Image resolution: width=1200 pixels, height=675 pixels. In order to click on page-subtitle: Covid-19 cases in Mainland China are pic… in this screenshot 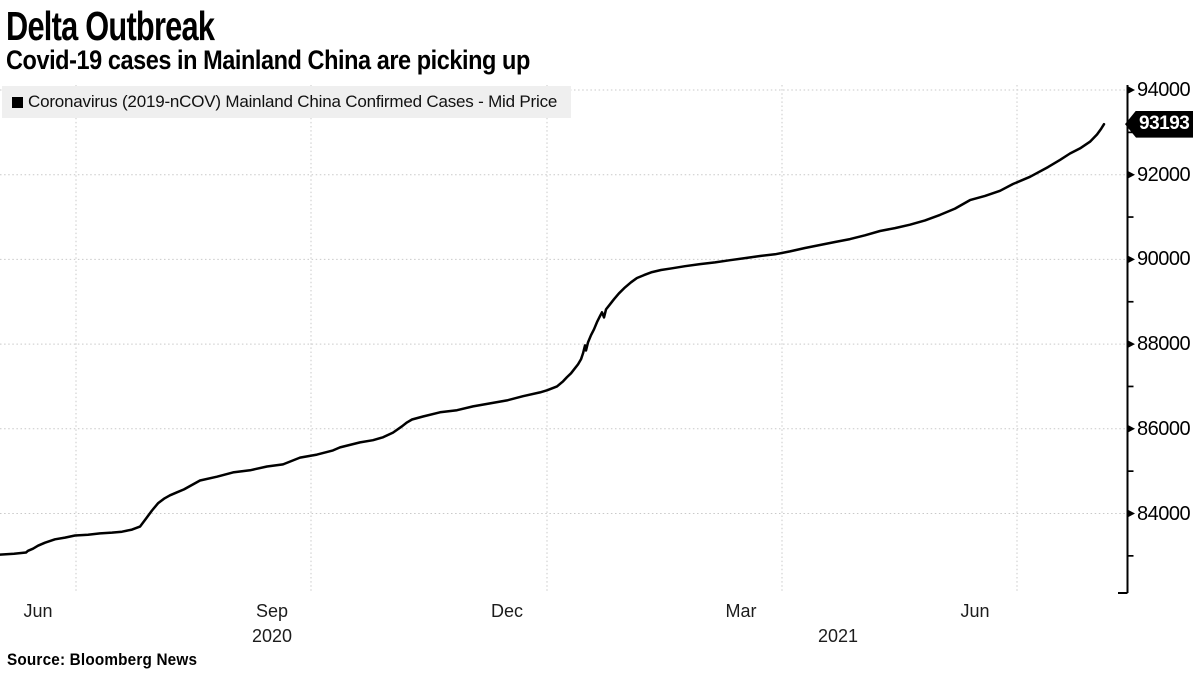, I will do `click(268, 60)`.